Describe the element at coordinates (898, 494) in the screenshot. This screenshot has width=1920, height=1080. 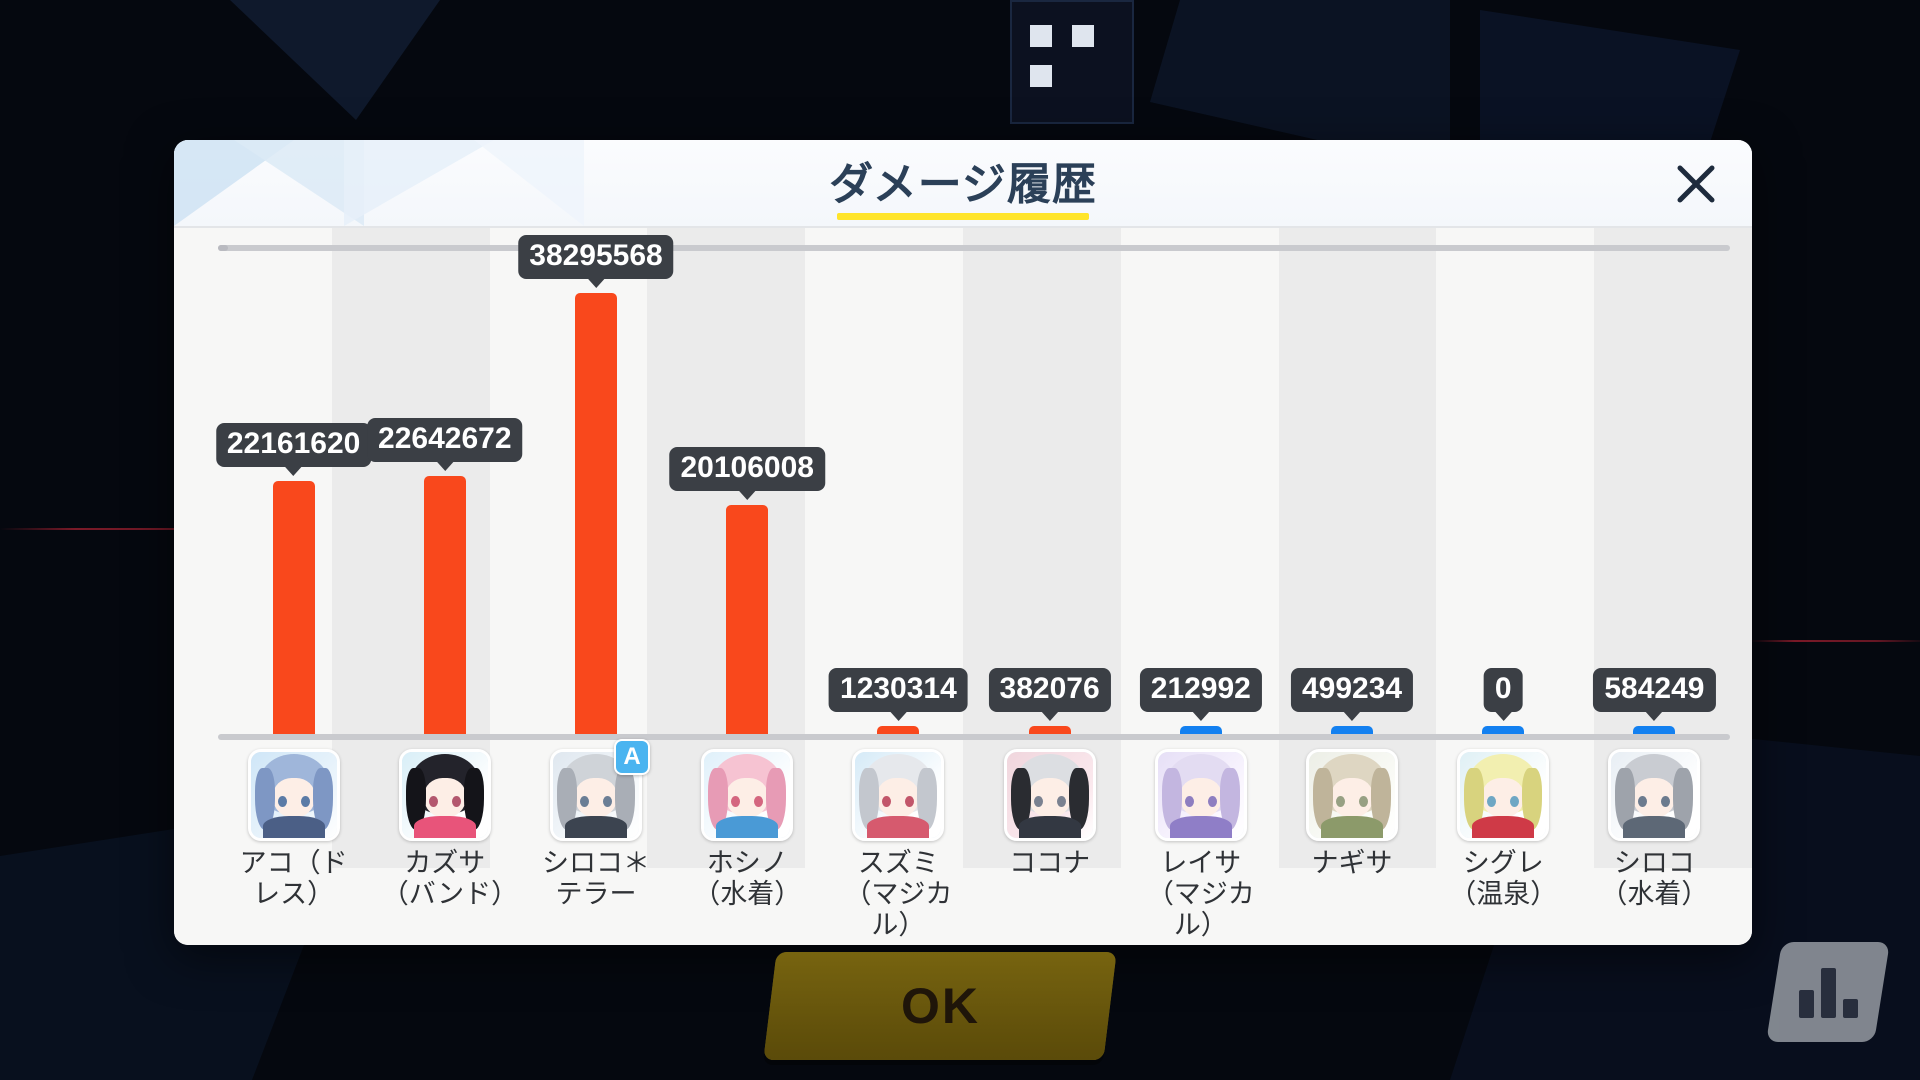
I see `chart-bar-slot: 1230314` at that location.